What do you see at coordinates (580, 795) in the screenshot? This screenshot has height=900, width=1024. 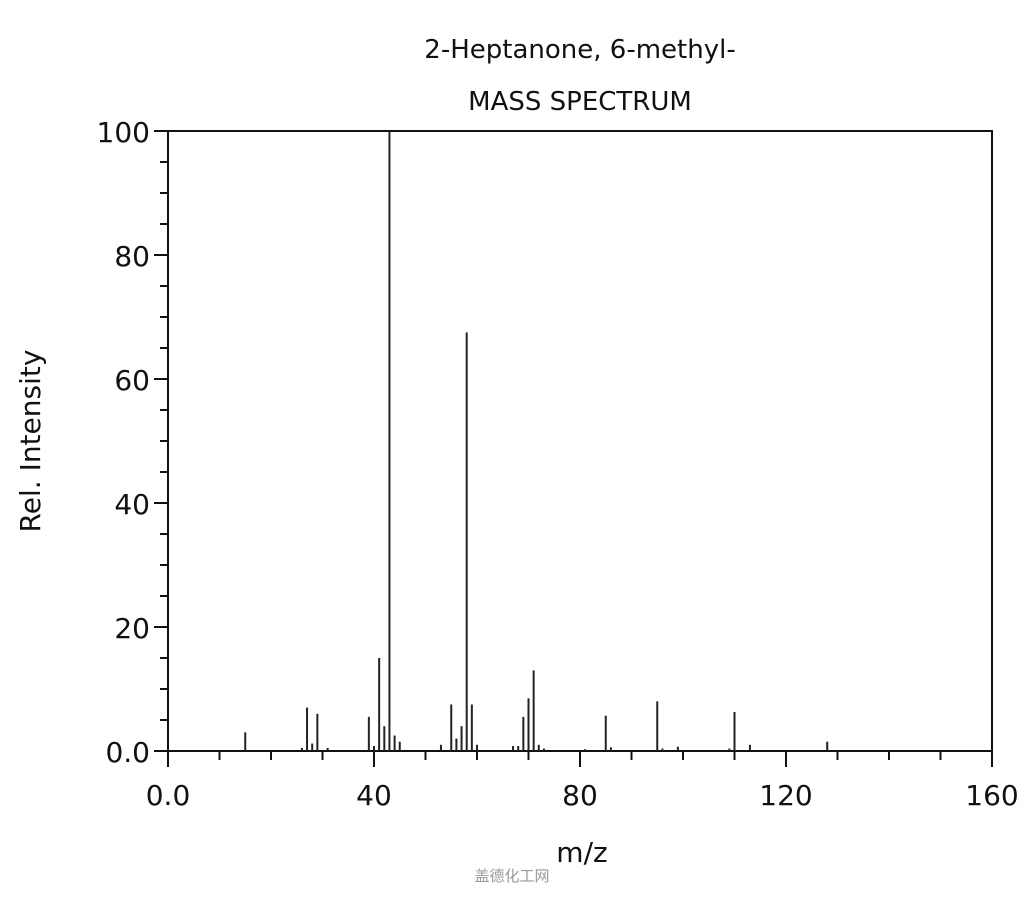 I see `x-tick-label: 80` at bounding box center [580, 795].